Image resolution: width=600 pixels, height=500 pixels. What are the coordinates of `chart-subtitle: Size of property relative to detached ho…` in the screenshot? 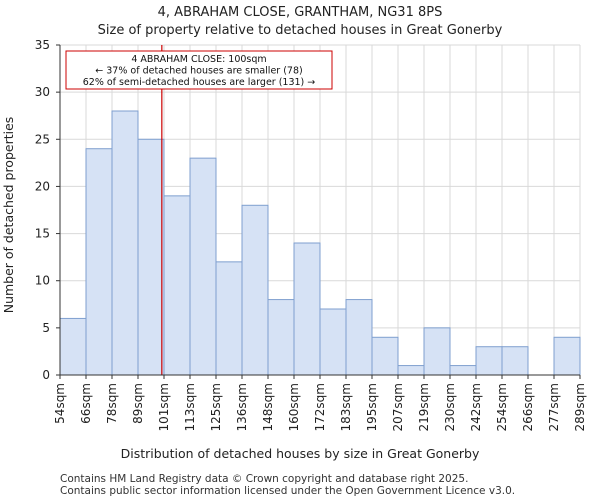 It's located at (300, 30).